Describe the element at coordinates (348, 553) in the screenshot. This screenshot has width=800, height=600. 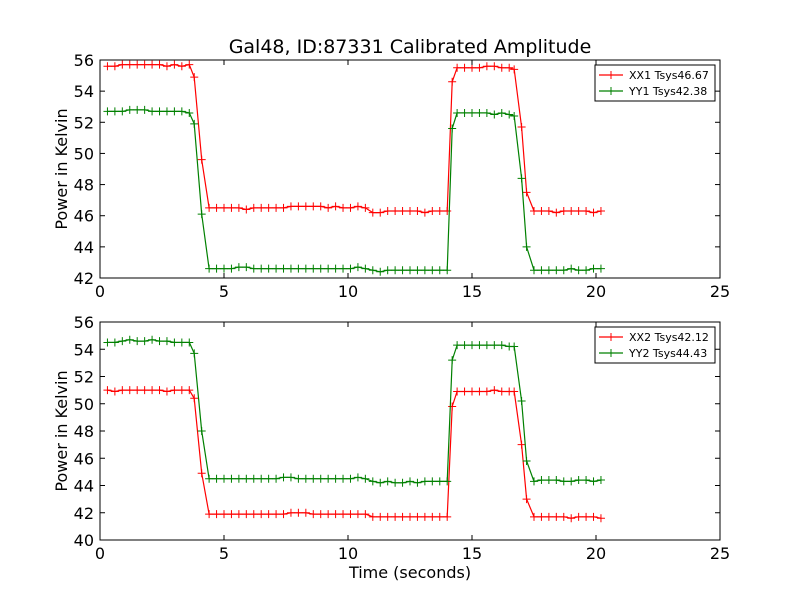
I see `bottom-x-tick-label: 10` at that location.